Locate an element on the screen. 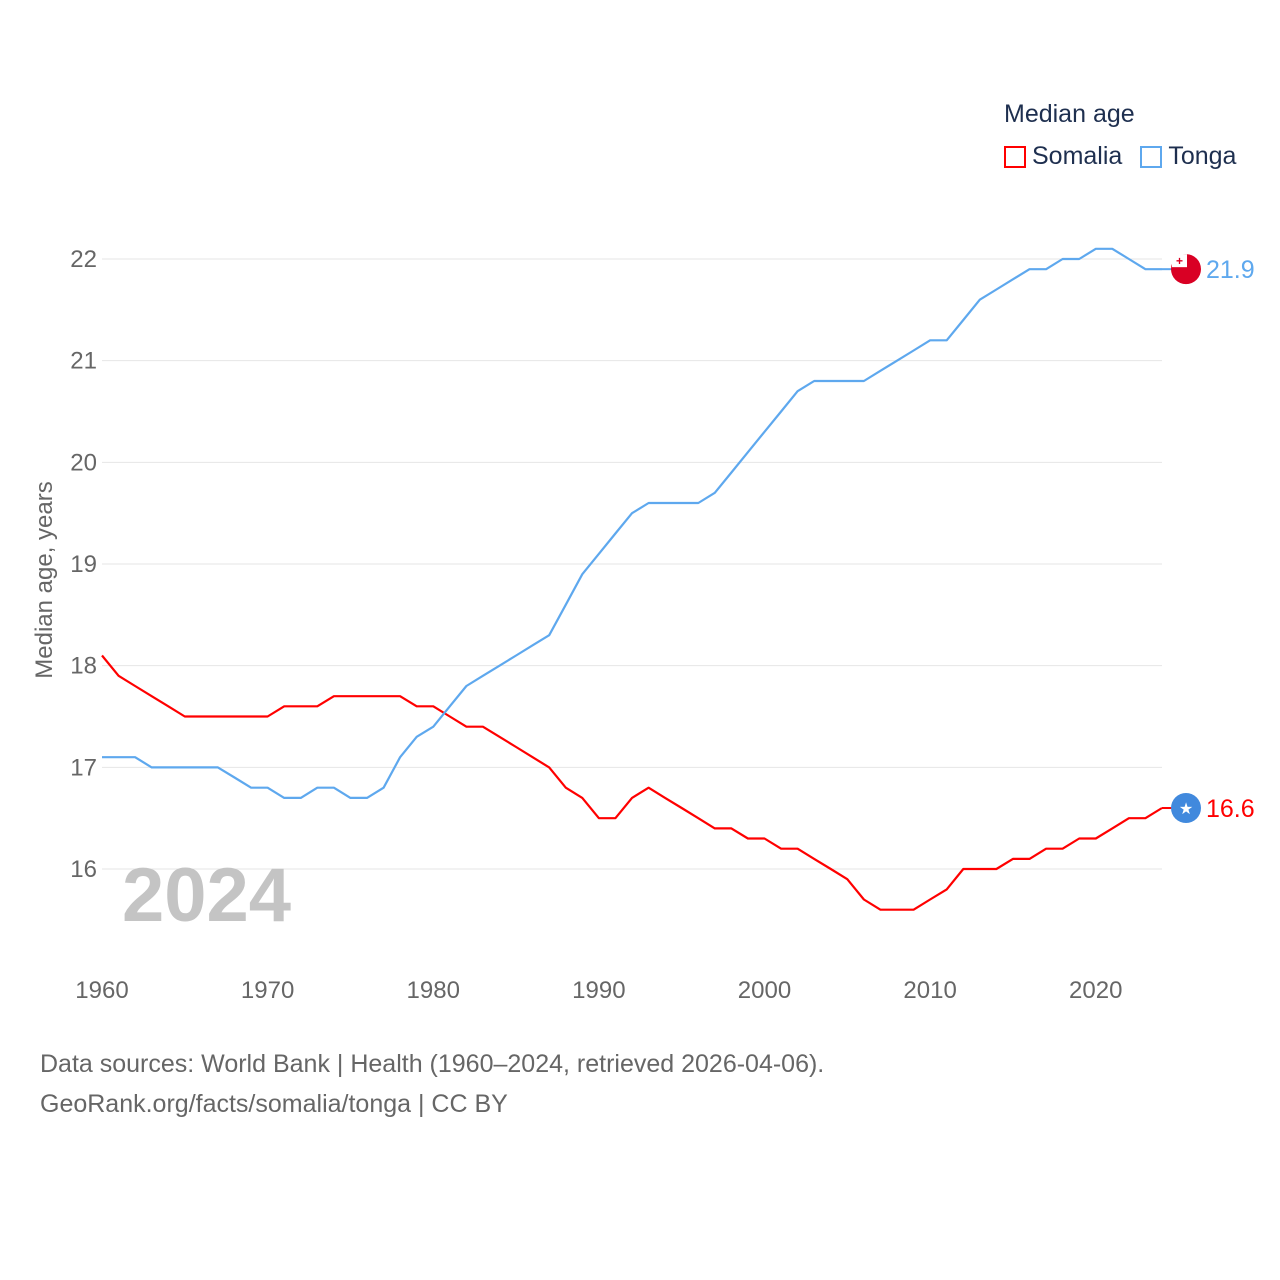 This screenshot has height=1280, width=1280. flag-star-icon: ★ is located at coordinates (1186, 809).